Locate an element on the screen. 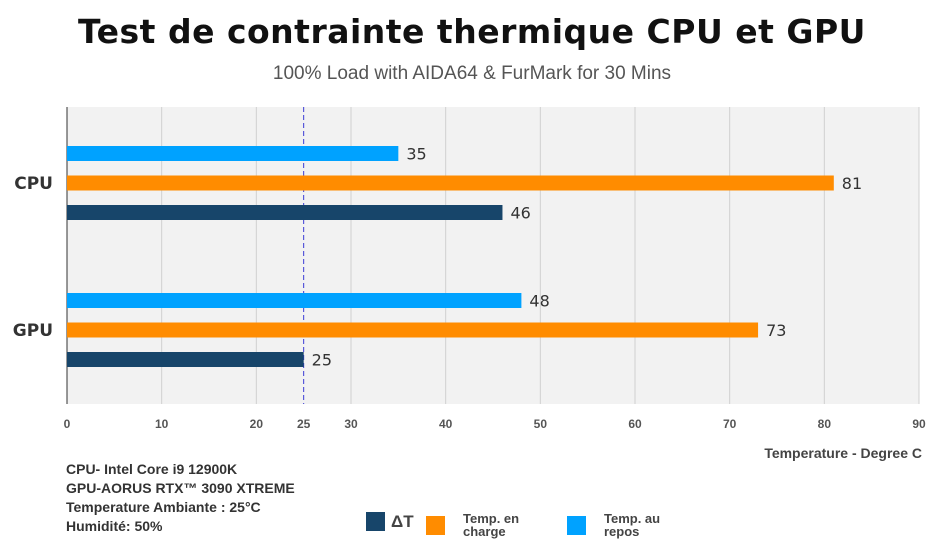  legend-item-load: Temp. en charge is located at coordinates (483, 525).